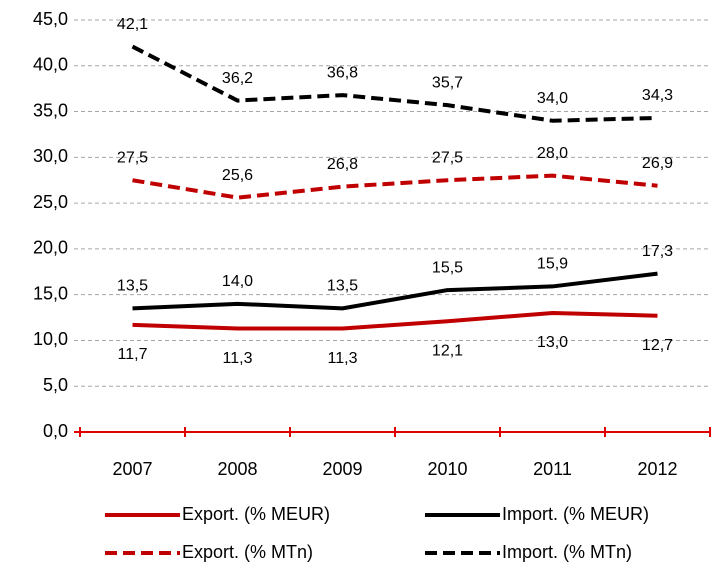 This screenshot has height=569, width=713. I want to click on legend-label: Export. (% MEUR), so click(256, 514).